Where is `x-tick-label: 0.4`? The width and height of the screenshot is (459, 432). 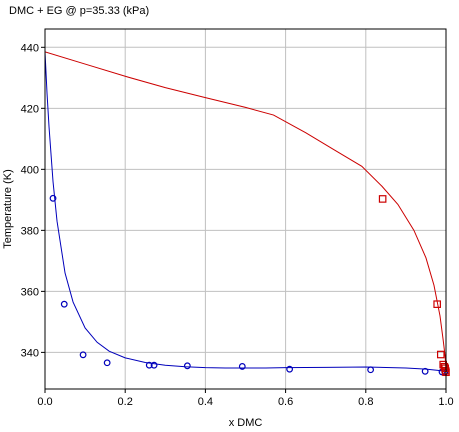
x-tick-label: 0.4 is located at coordinates (205, 402).